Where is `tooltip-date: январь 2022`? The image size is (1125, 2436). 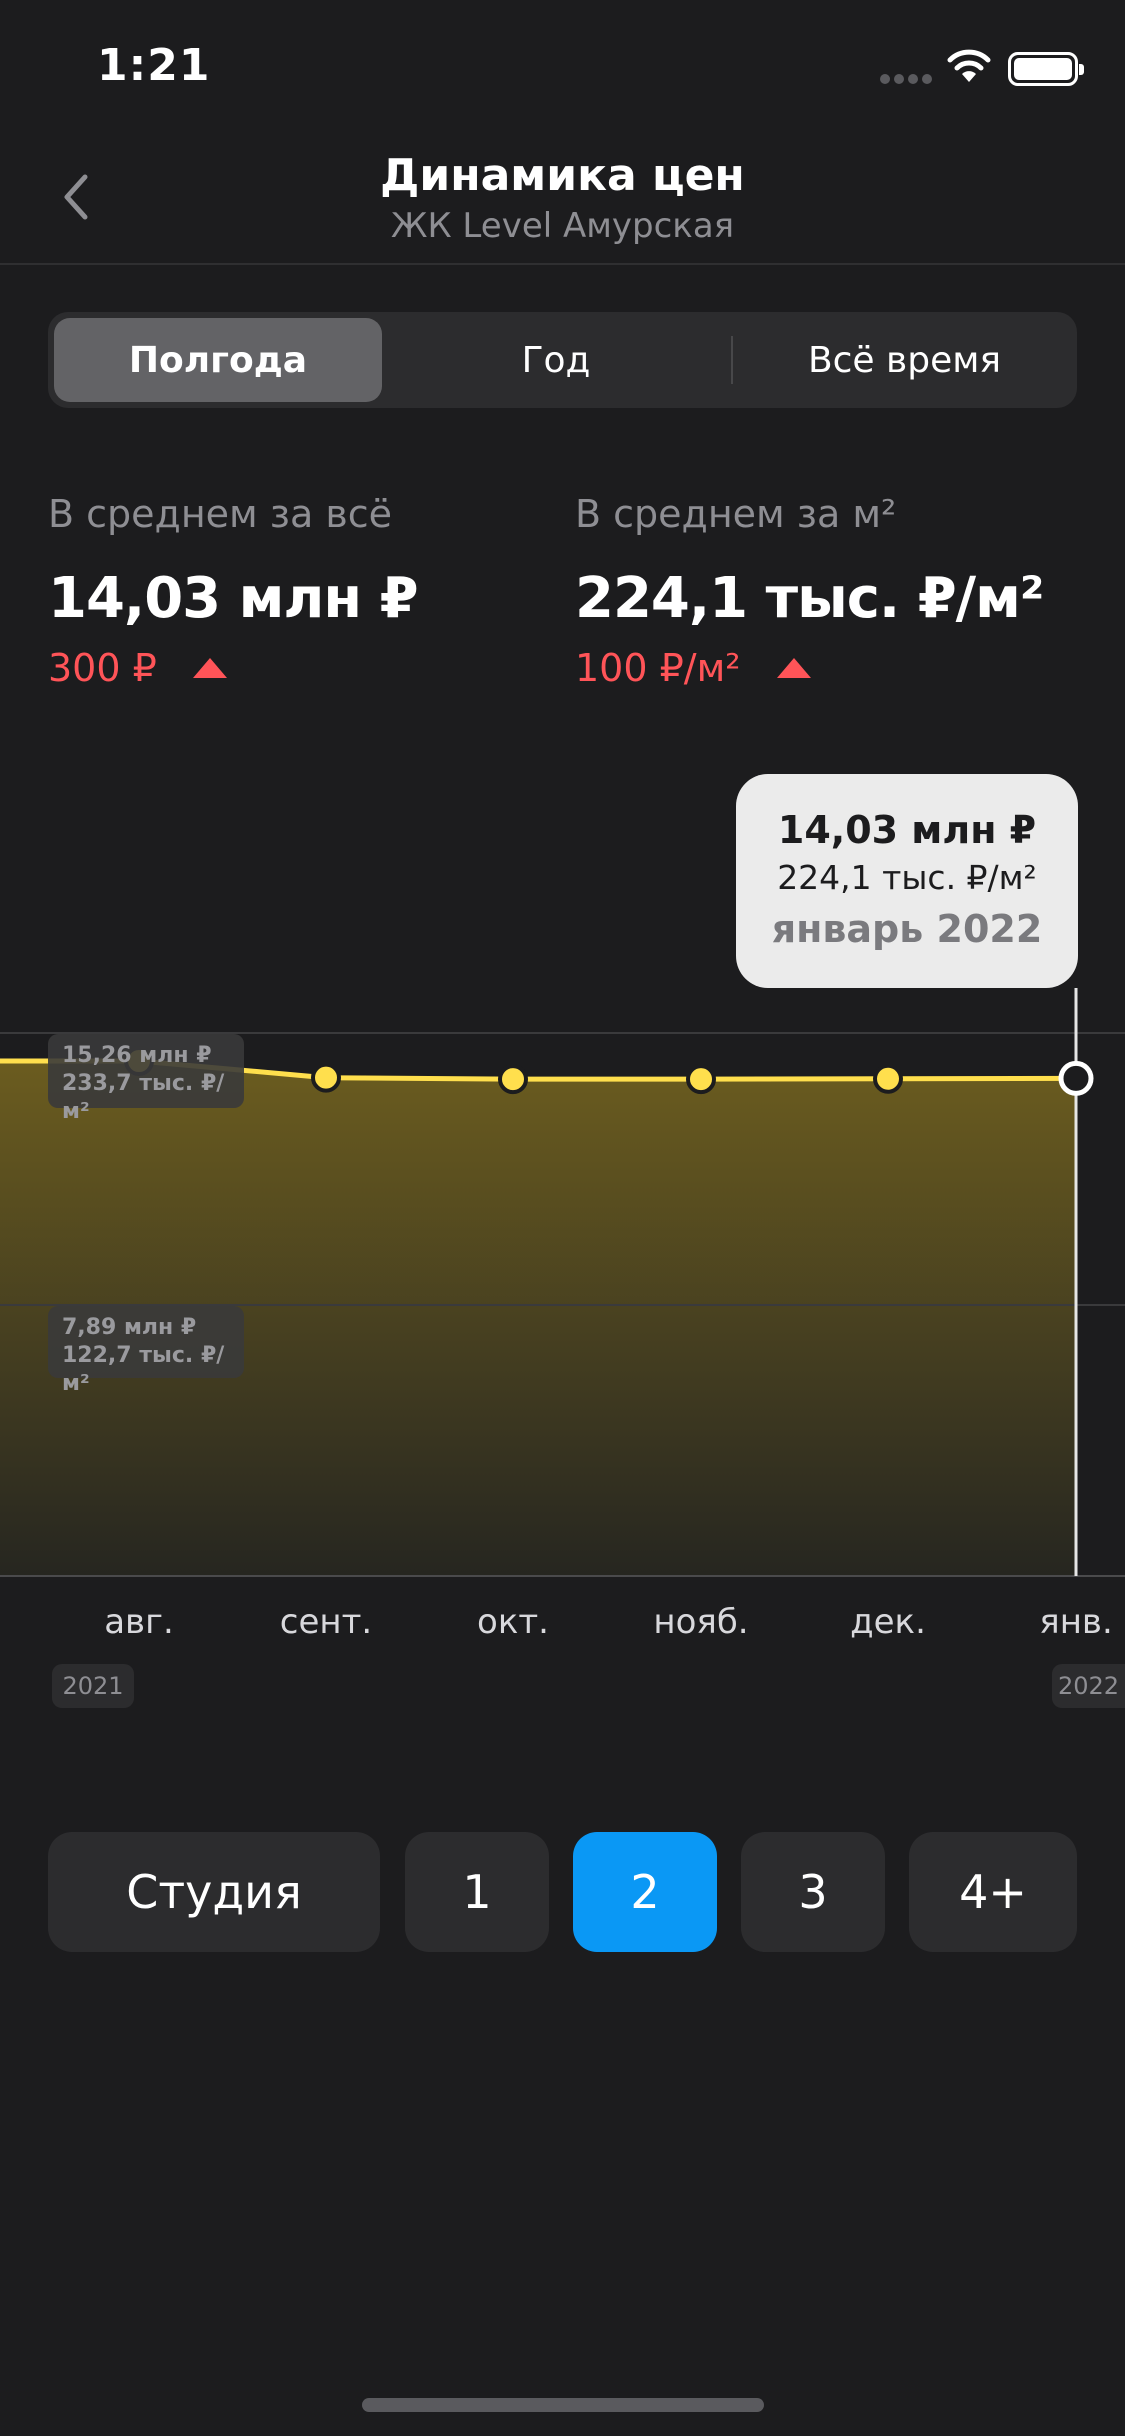 tooltip-date: январь 2022 is located at coordinates (907, 929).